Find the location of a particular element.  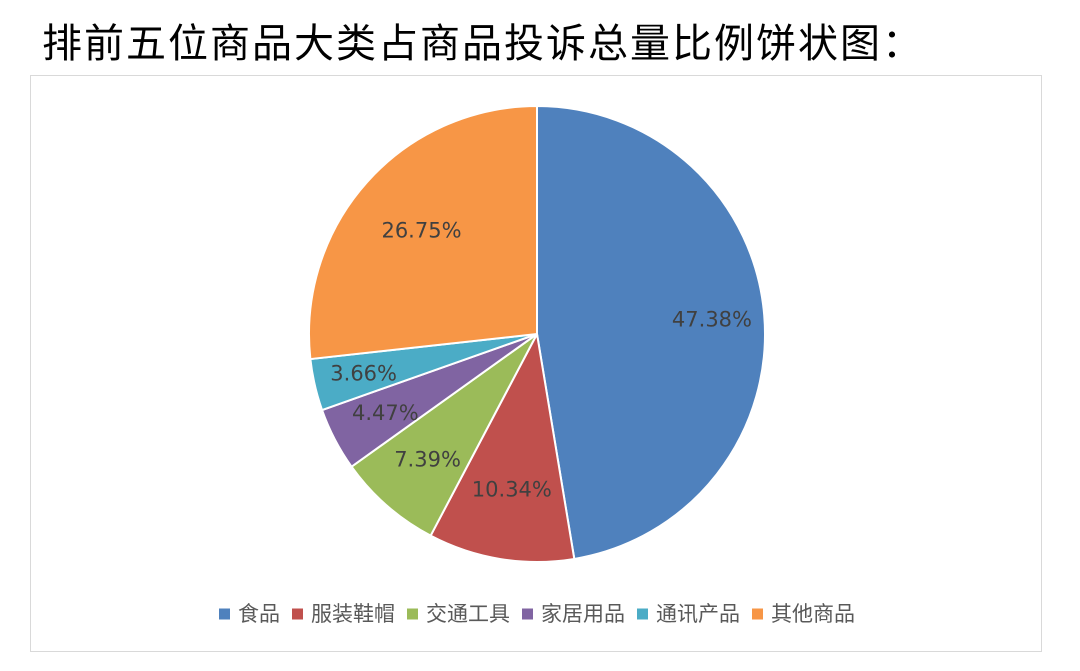

data-label-slice-5: 26.75% is located at coordinates (421, 231).